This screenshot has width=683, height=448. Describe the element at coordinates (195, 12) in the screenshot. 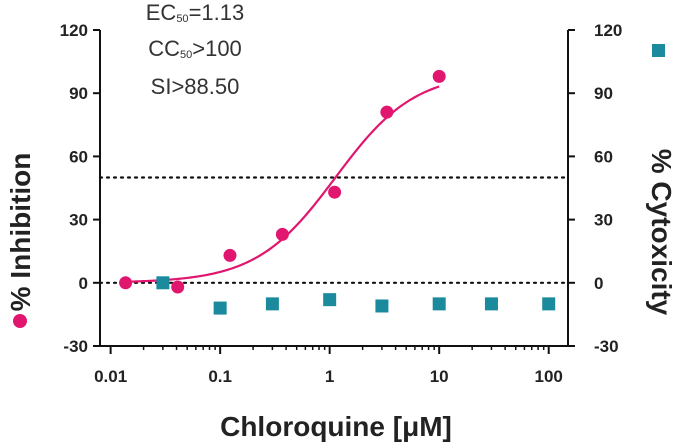

I see `ec50-annotation: EC50=1.13` at that location.